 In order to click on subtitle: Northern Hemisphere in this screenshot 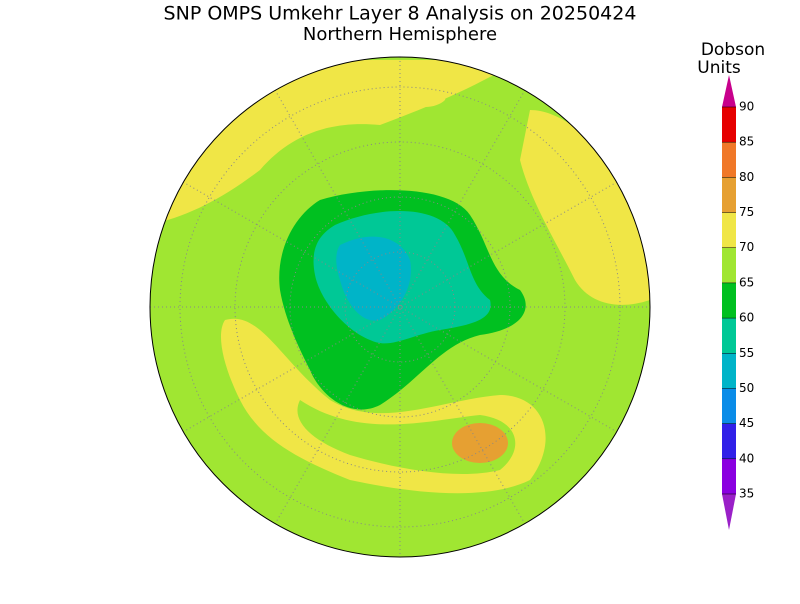, I will do `click(400, 34)`.